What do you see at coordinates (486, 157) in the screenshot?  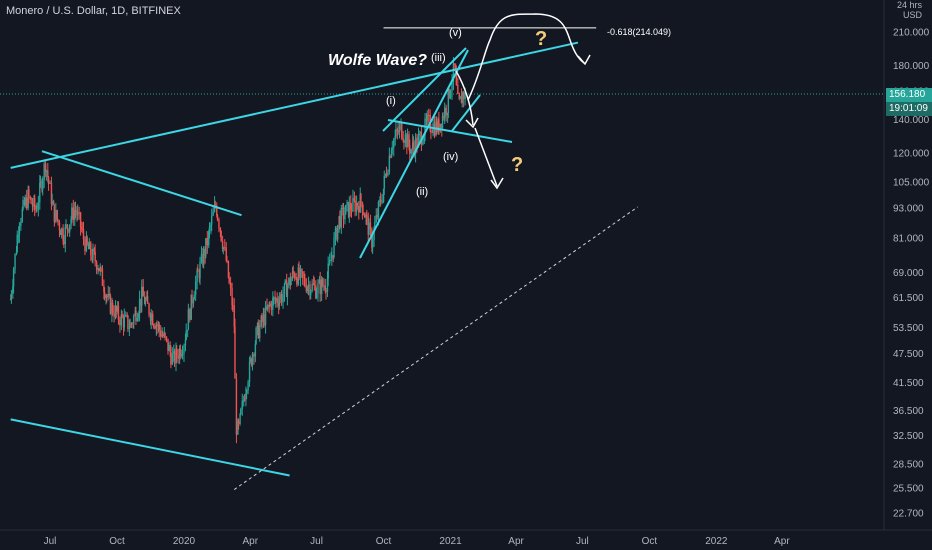 I see `arrow-down-large` at bounding box center [486, 157].